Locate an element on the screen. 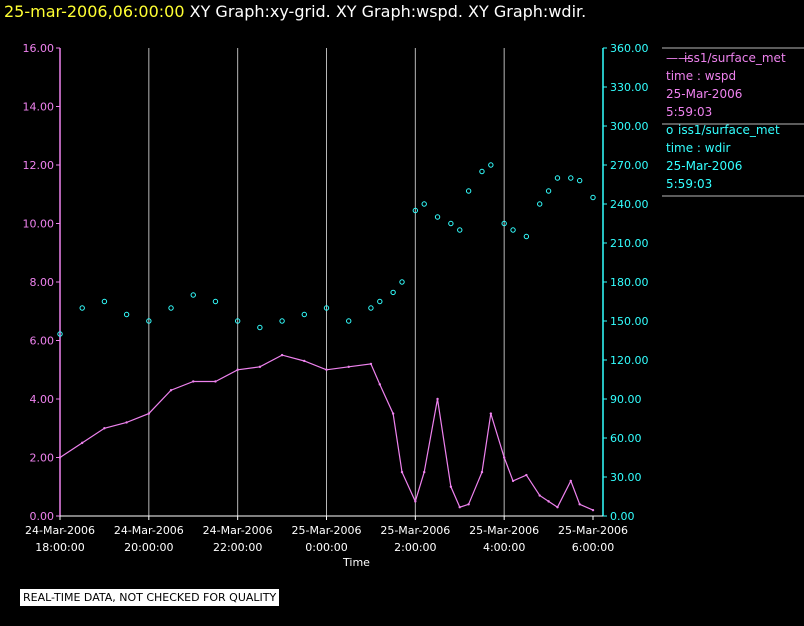  x-tick-label-time: 20:00:00 is located at coordinates (148, 547).